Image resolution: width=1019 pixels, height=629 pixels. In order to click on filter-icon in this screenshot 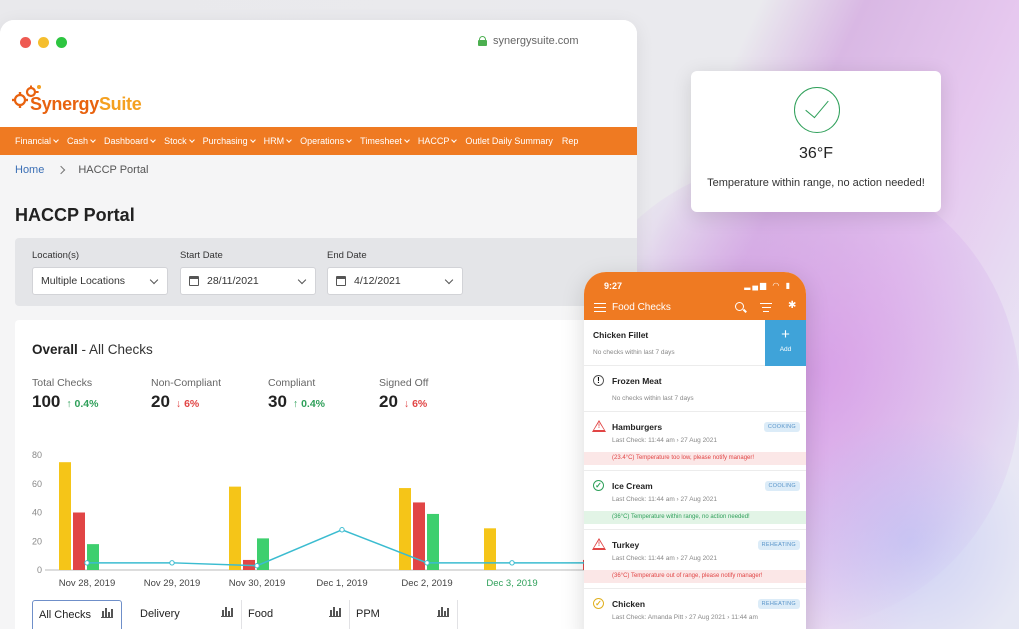, I will do `click(766, 307)`.